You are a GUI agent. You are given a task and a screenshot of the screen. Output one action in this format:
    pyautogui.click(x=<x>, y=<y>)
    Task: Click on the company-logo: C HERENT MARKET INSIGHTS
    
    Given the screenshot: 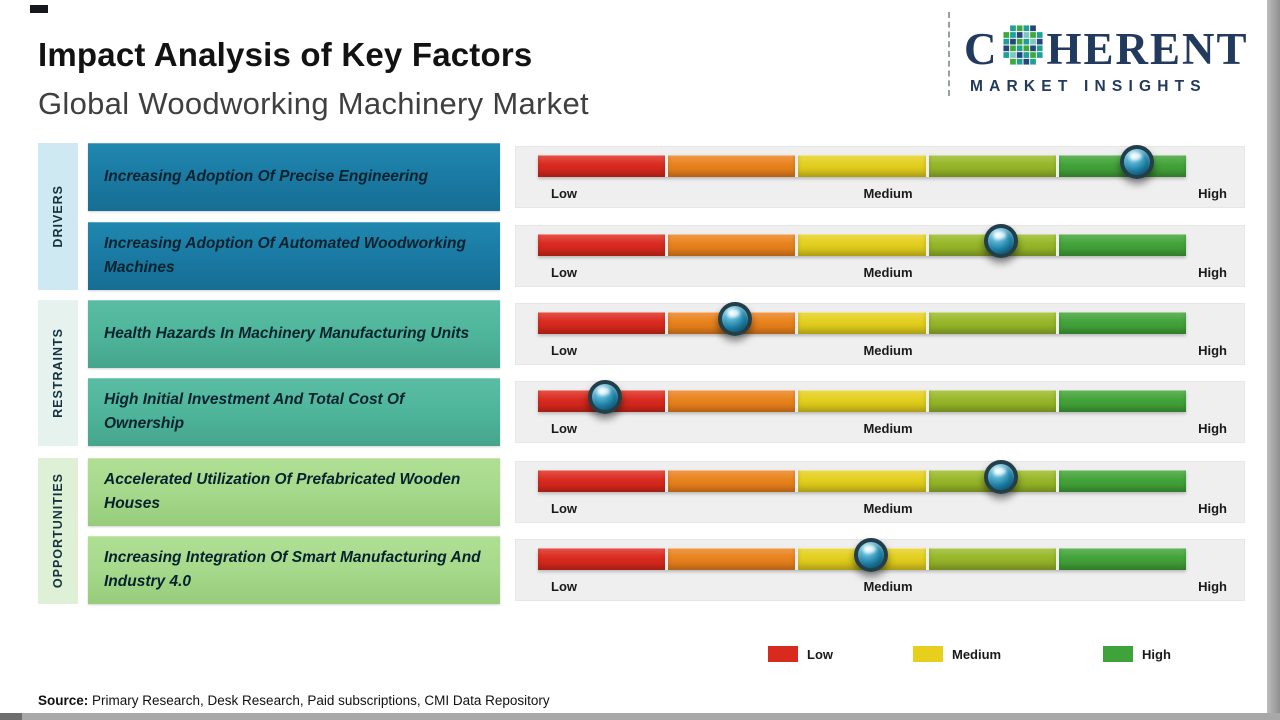 What is the action you would take?
    pyautogui.click(x=1114, y=60)
    